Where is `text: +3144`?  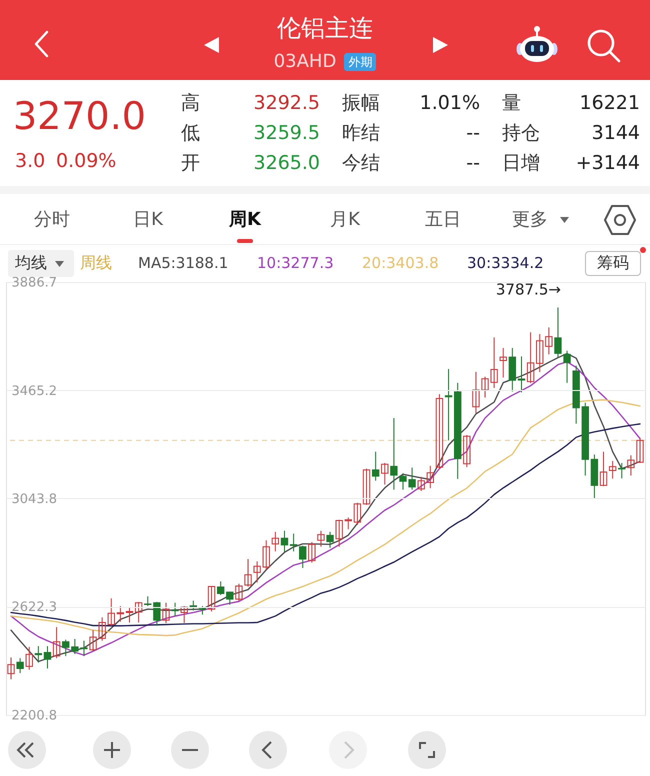
text: +3144 is located at coordinates (608, 163).